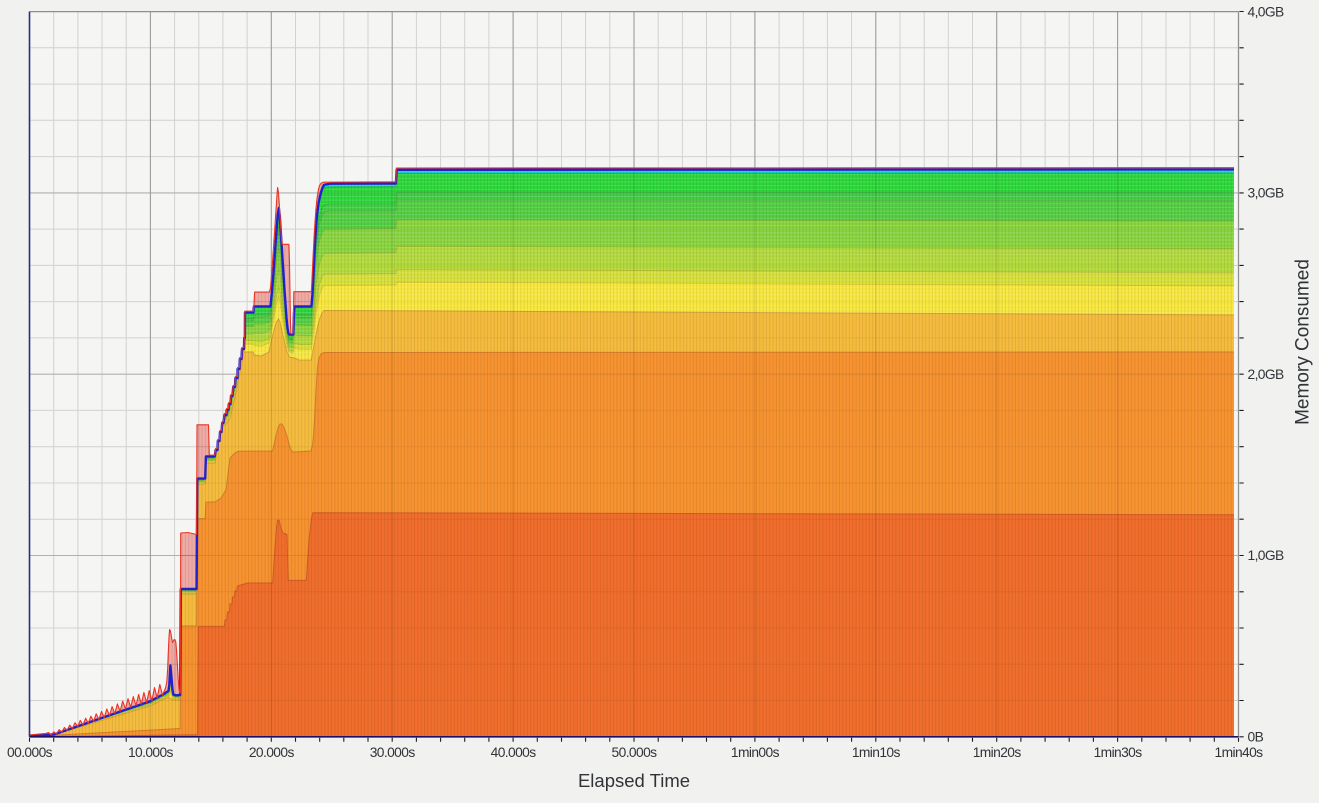 This screenshot has width=1319, height=803. I want to click on svg-text: 0B, so click(1256, 737).